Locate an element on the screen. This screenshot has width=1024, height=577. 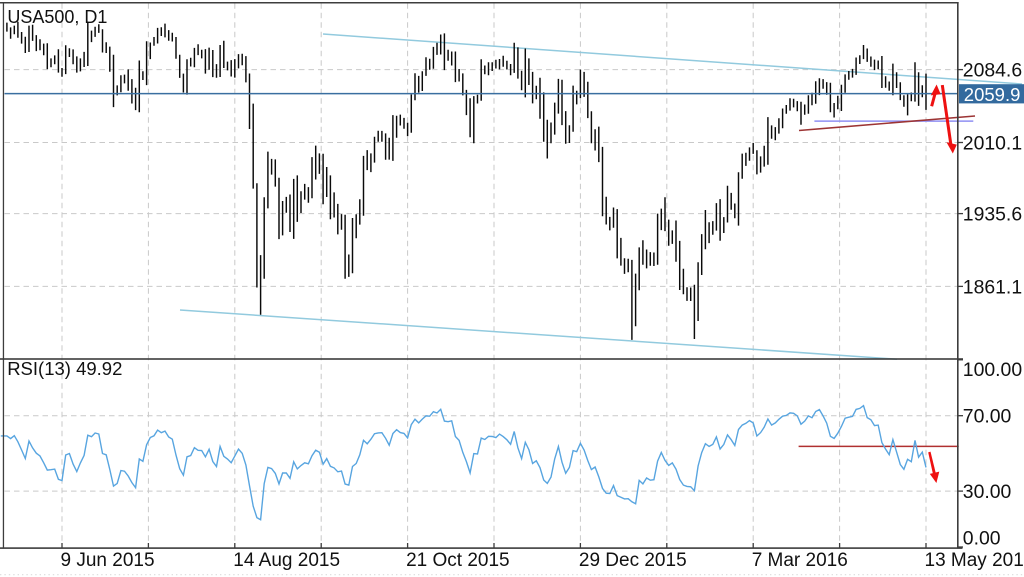
svg-text: 9 Jun 2015 is located at coordinates (108, 560).